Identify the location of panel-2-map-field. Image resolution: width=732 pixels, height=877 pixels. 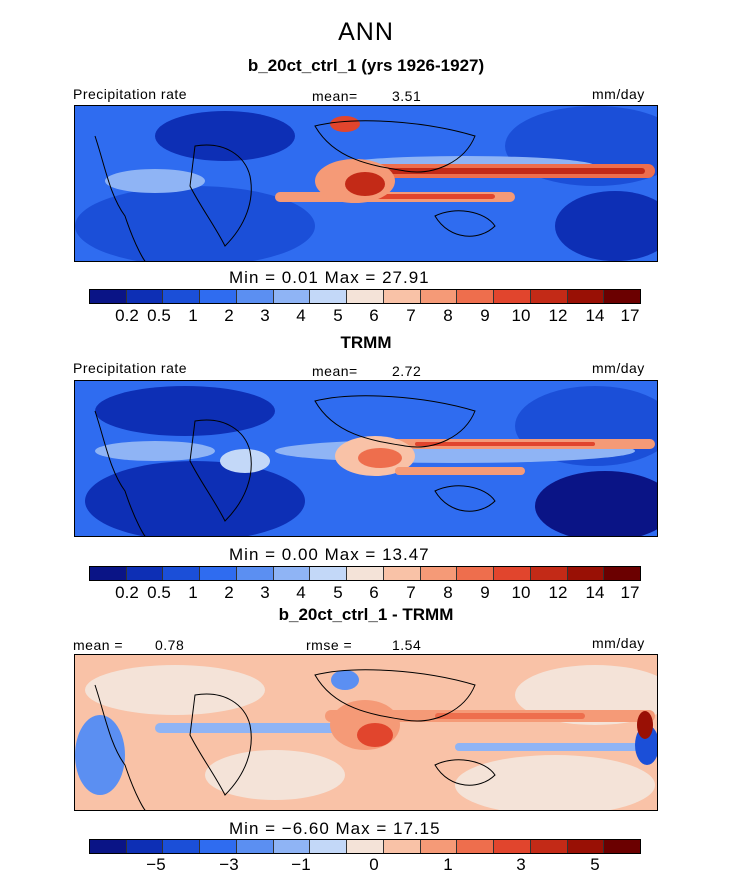
(366, 458).